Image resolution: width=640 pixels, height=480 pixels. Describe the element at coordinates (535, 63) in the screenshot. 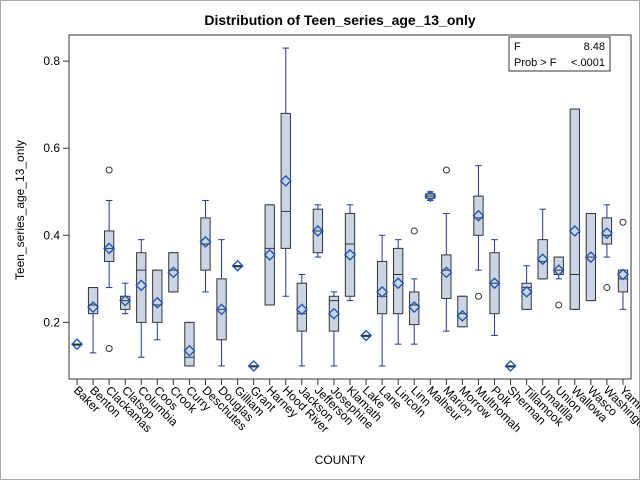

I see `stats-prob-label: Prob > F` at that location.